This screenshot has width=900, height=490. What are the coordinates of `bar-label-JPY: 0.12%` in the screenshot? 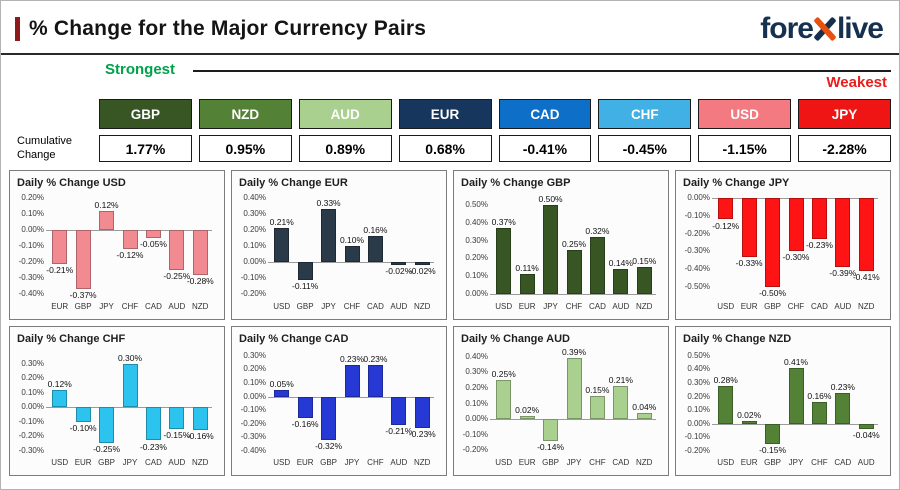 It's located at (106, 204).